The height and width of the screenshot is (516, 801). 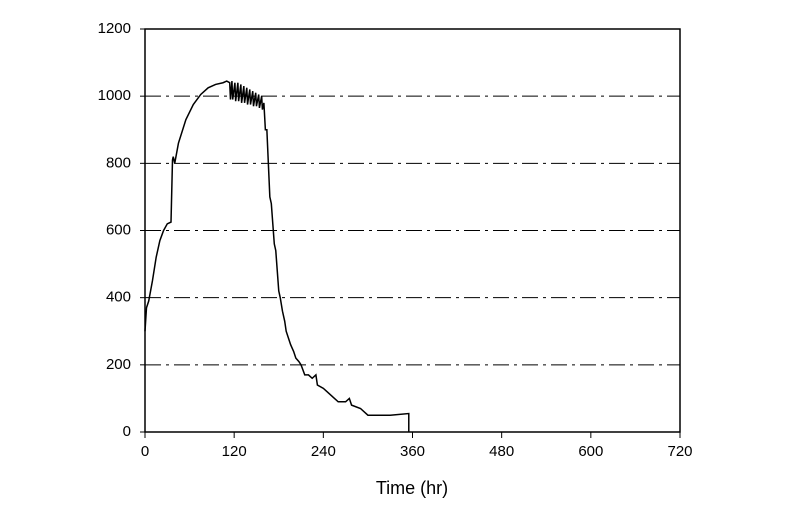 I want to click on x-tick-label: 600, so click(x=590, y=451).